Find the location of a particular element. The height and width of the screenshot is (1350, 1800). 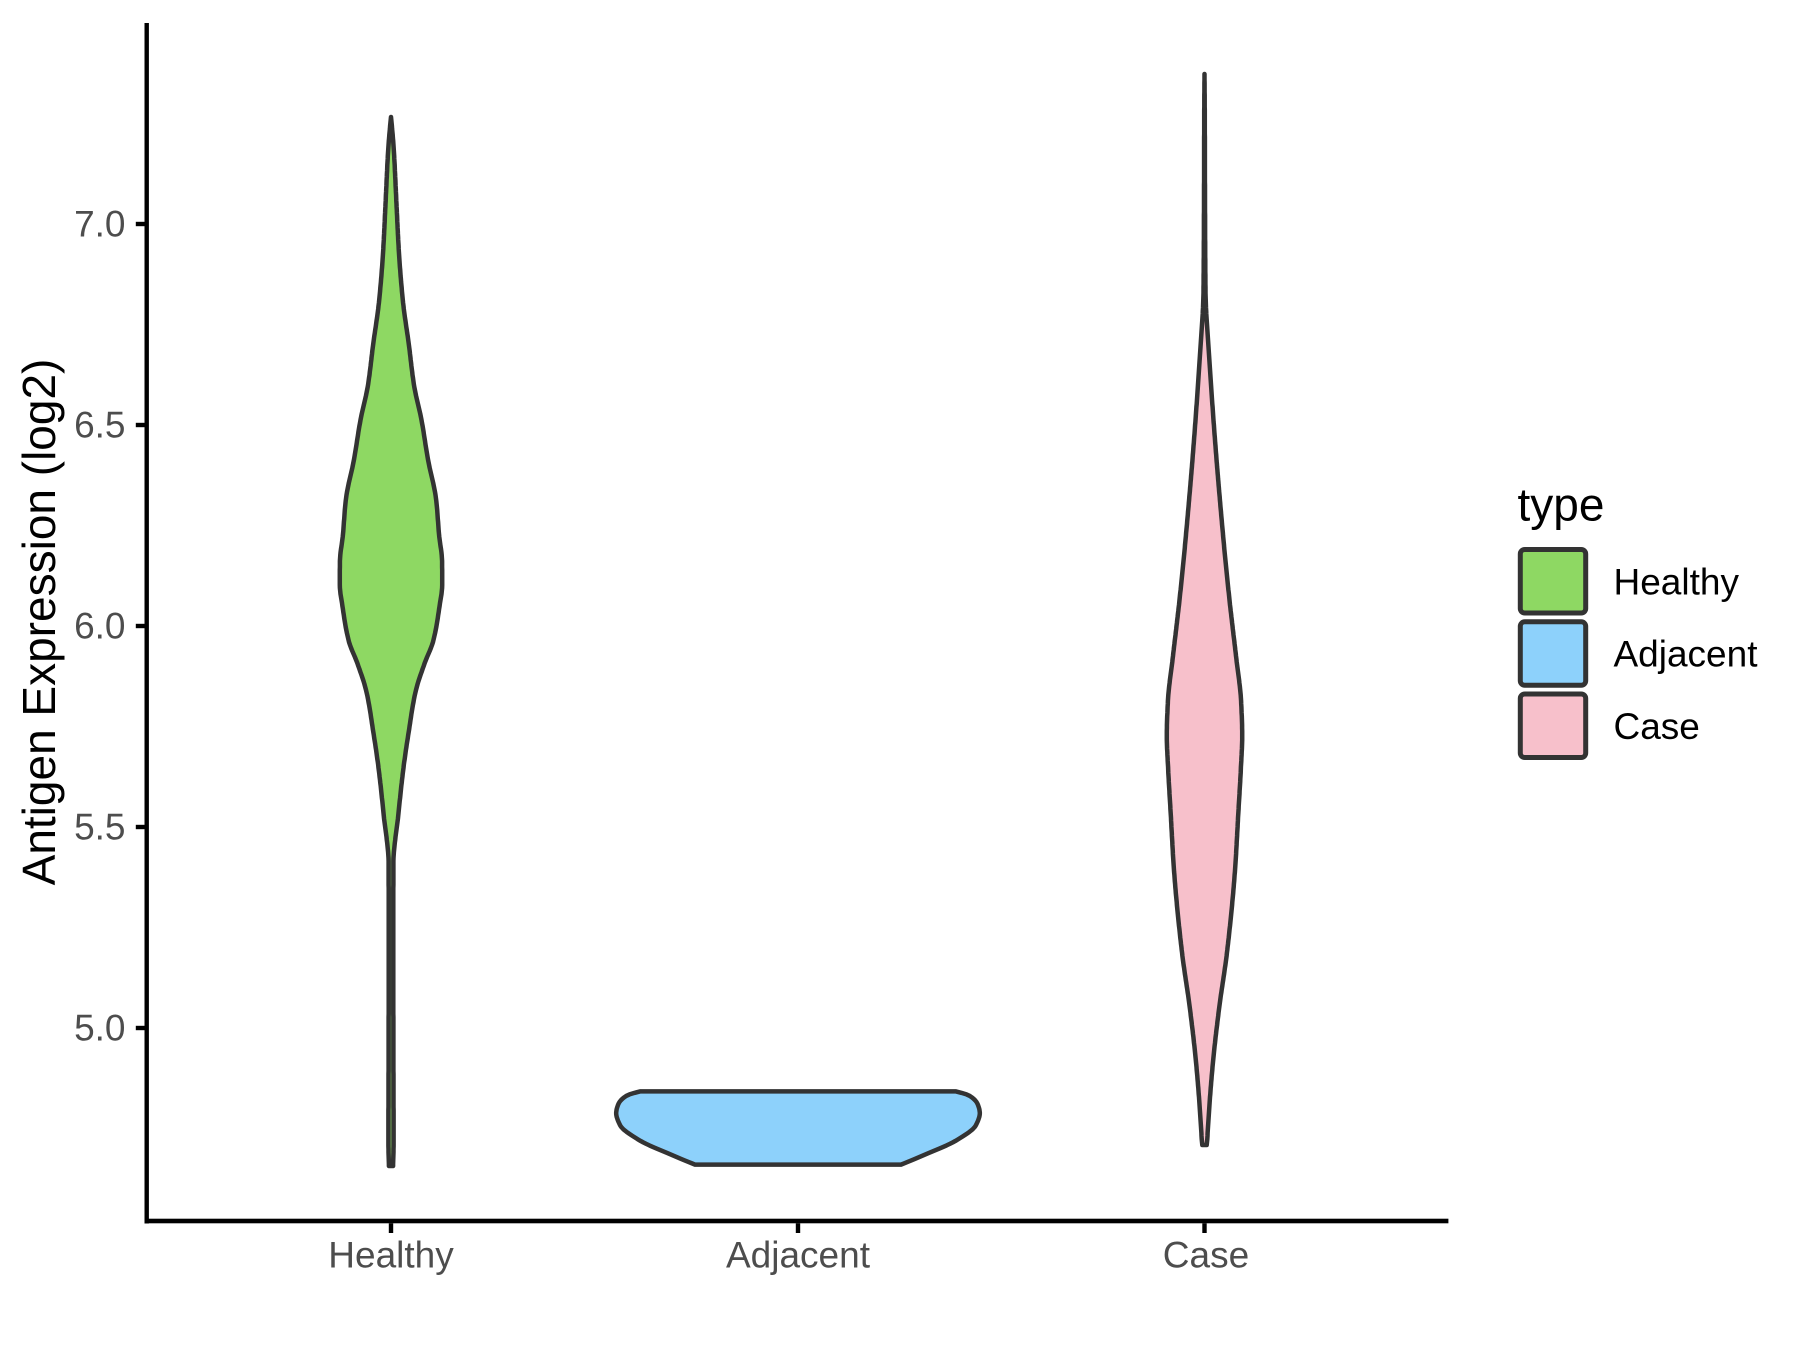

svg-text: Antigen Expression (log2) is located at coordinates (39, 622).